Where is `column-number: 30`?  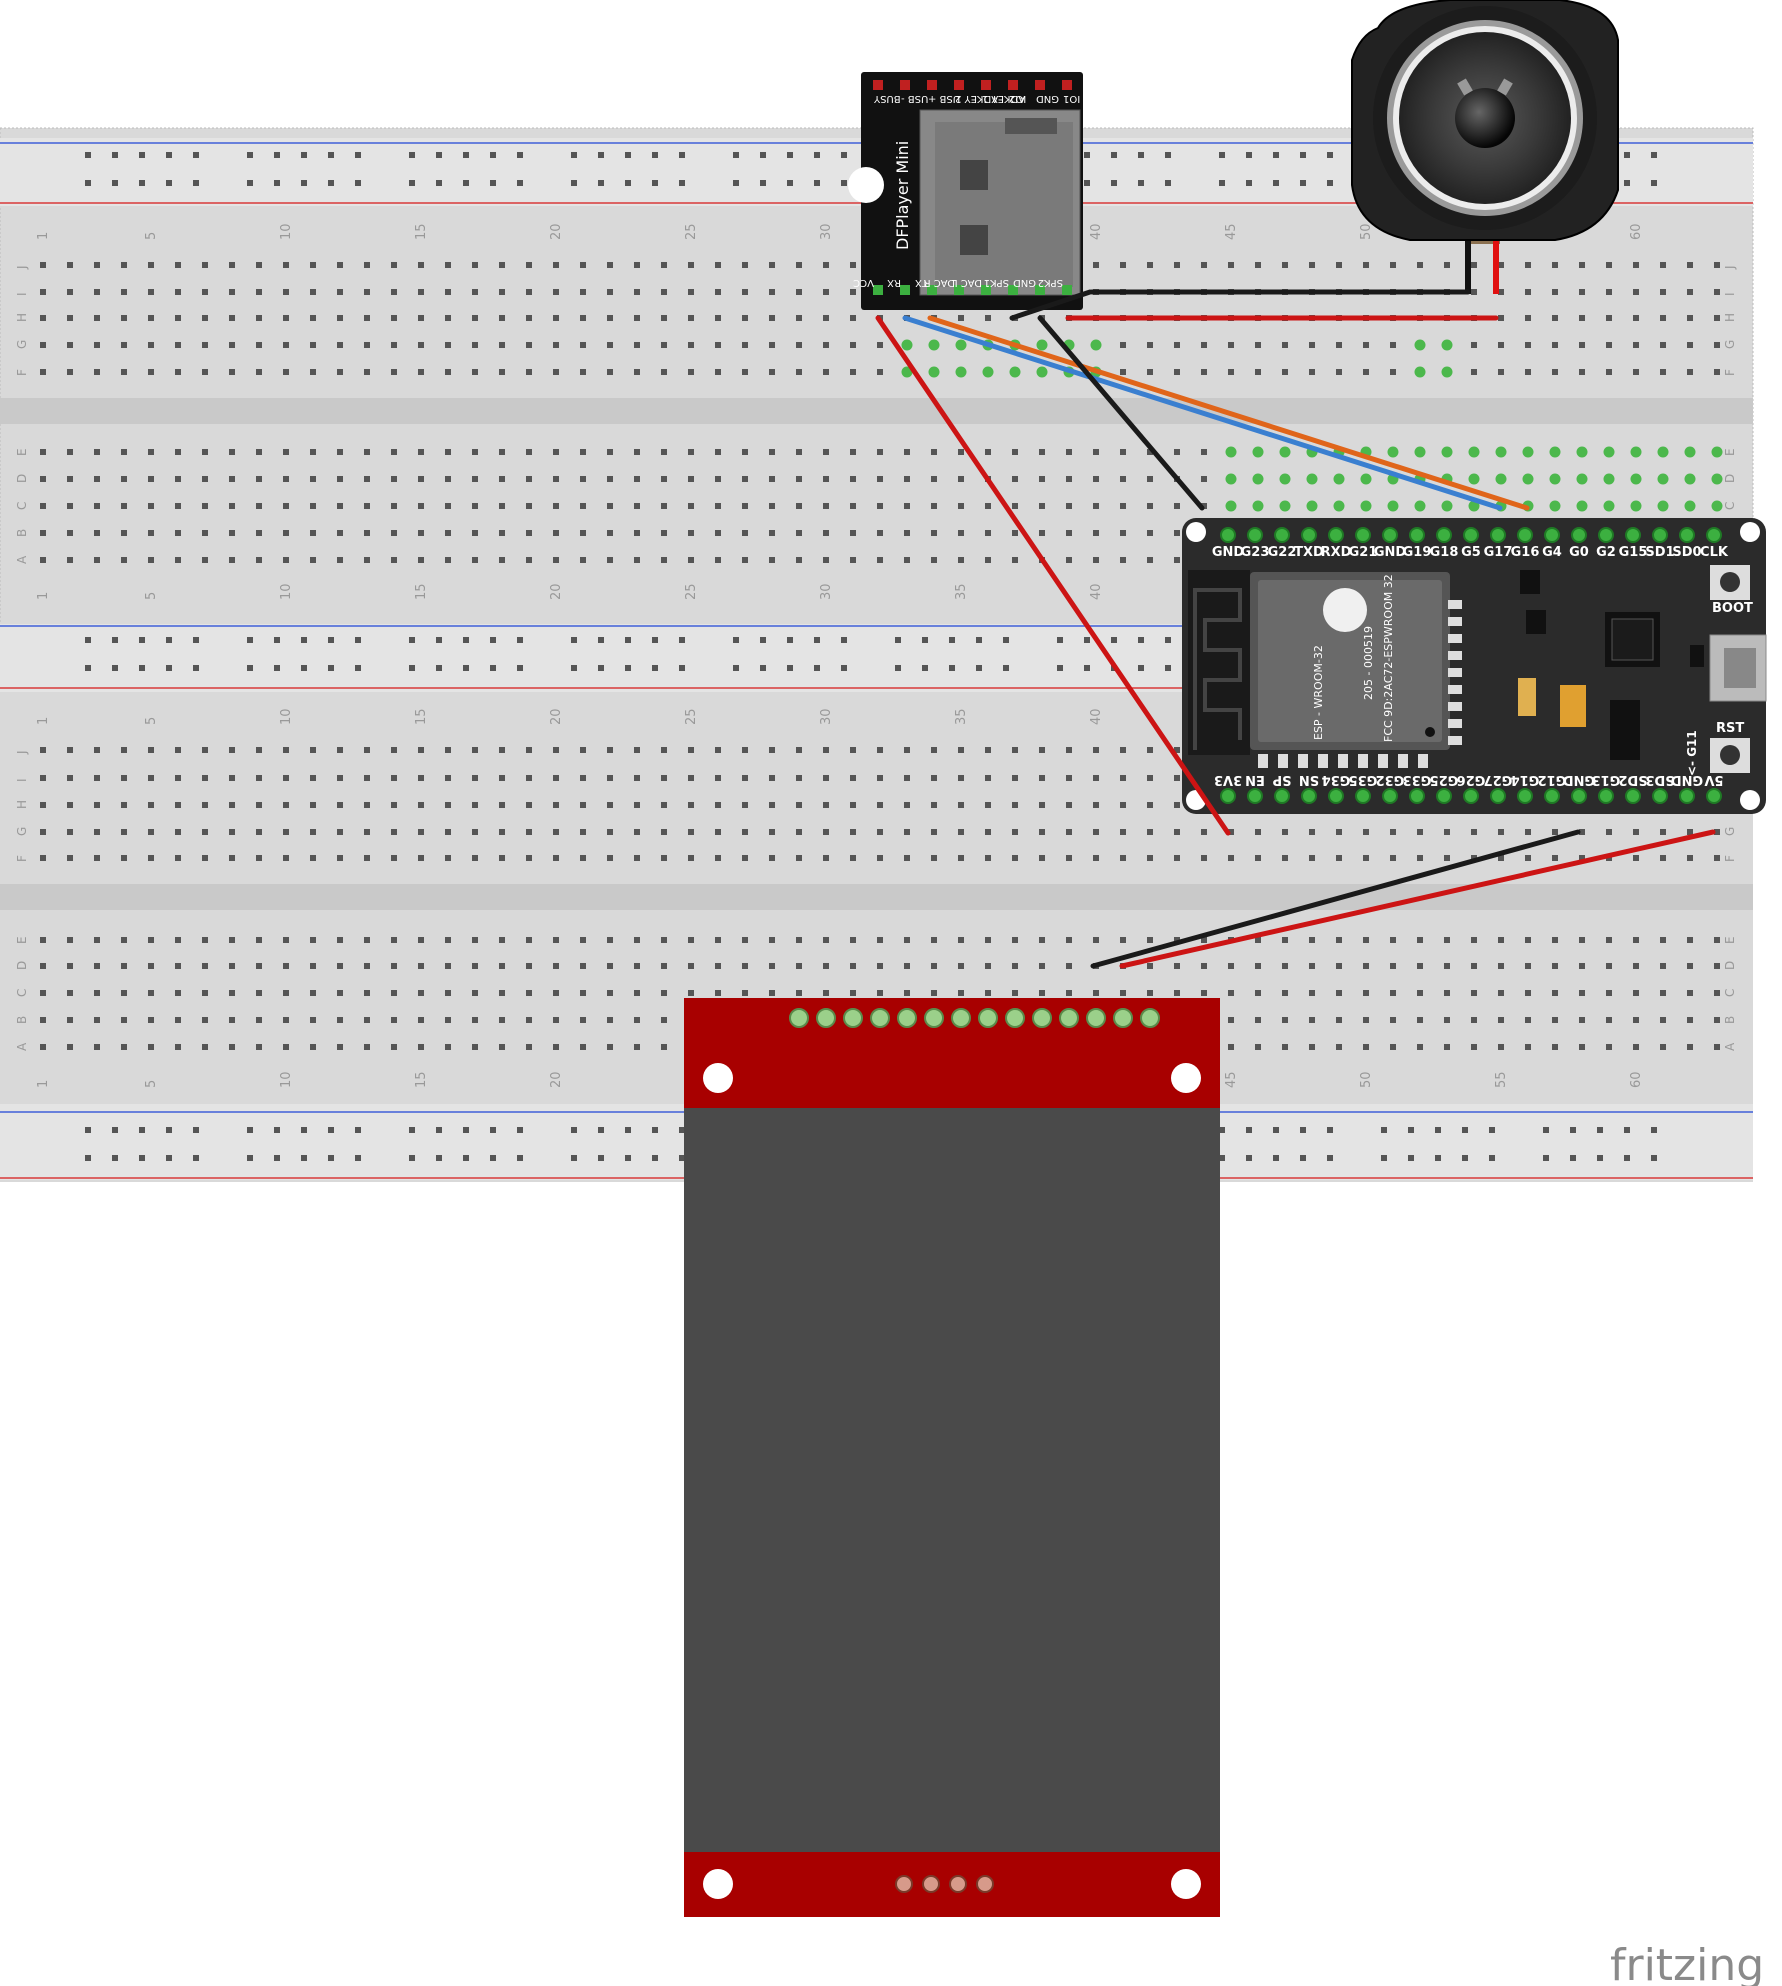
column-number: 30 is located at coordinates (826, 716).